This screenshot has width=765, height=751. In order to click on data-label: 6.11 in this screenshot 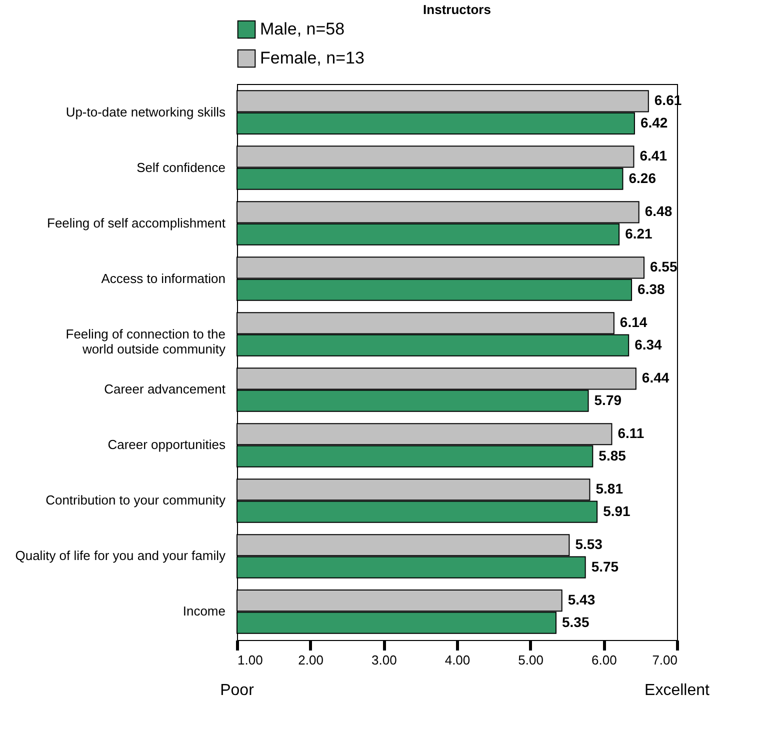, I will do `click(631, 433)`.